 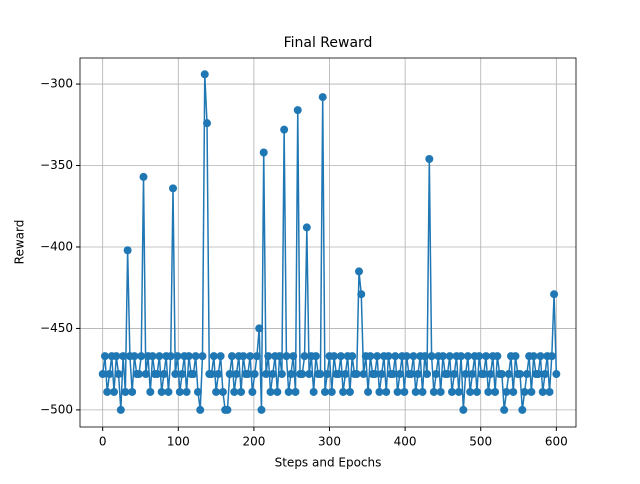 I want to click on x-tick-label: 300, so click(x=329, y=442).